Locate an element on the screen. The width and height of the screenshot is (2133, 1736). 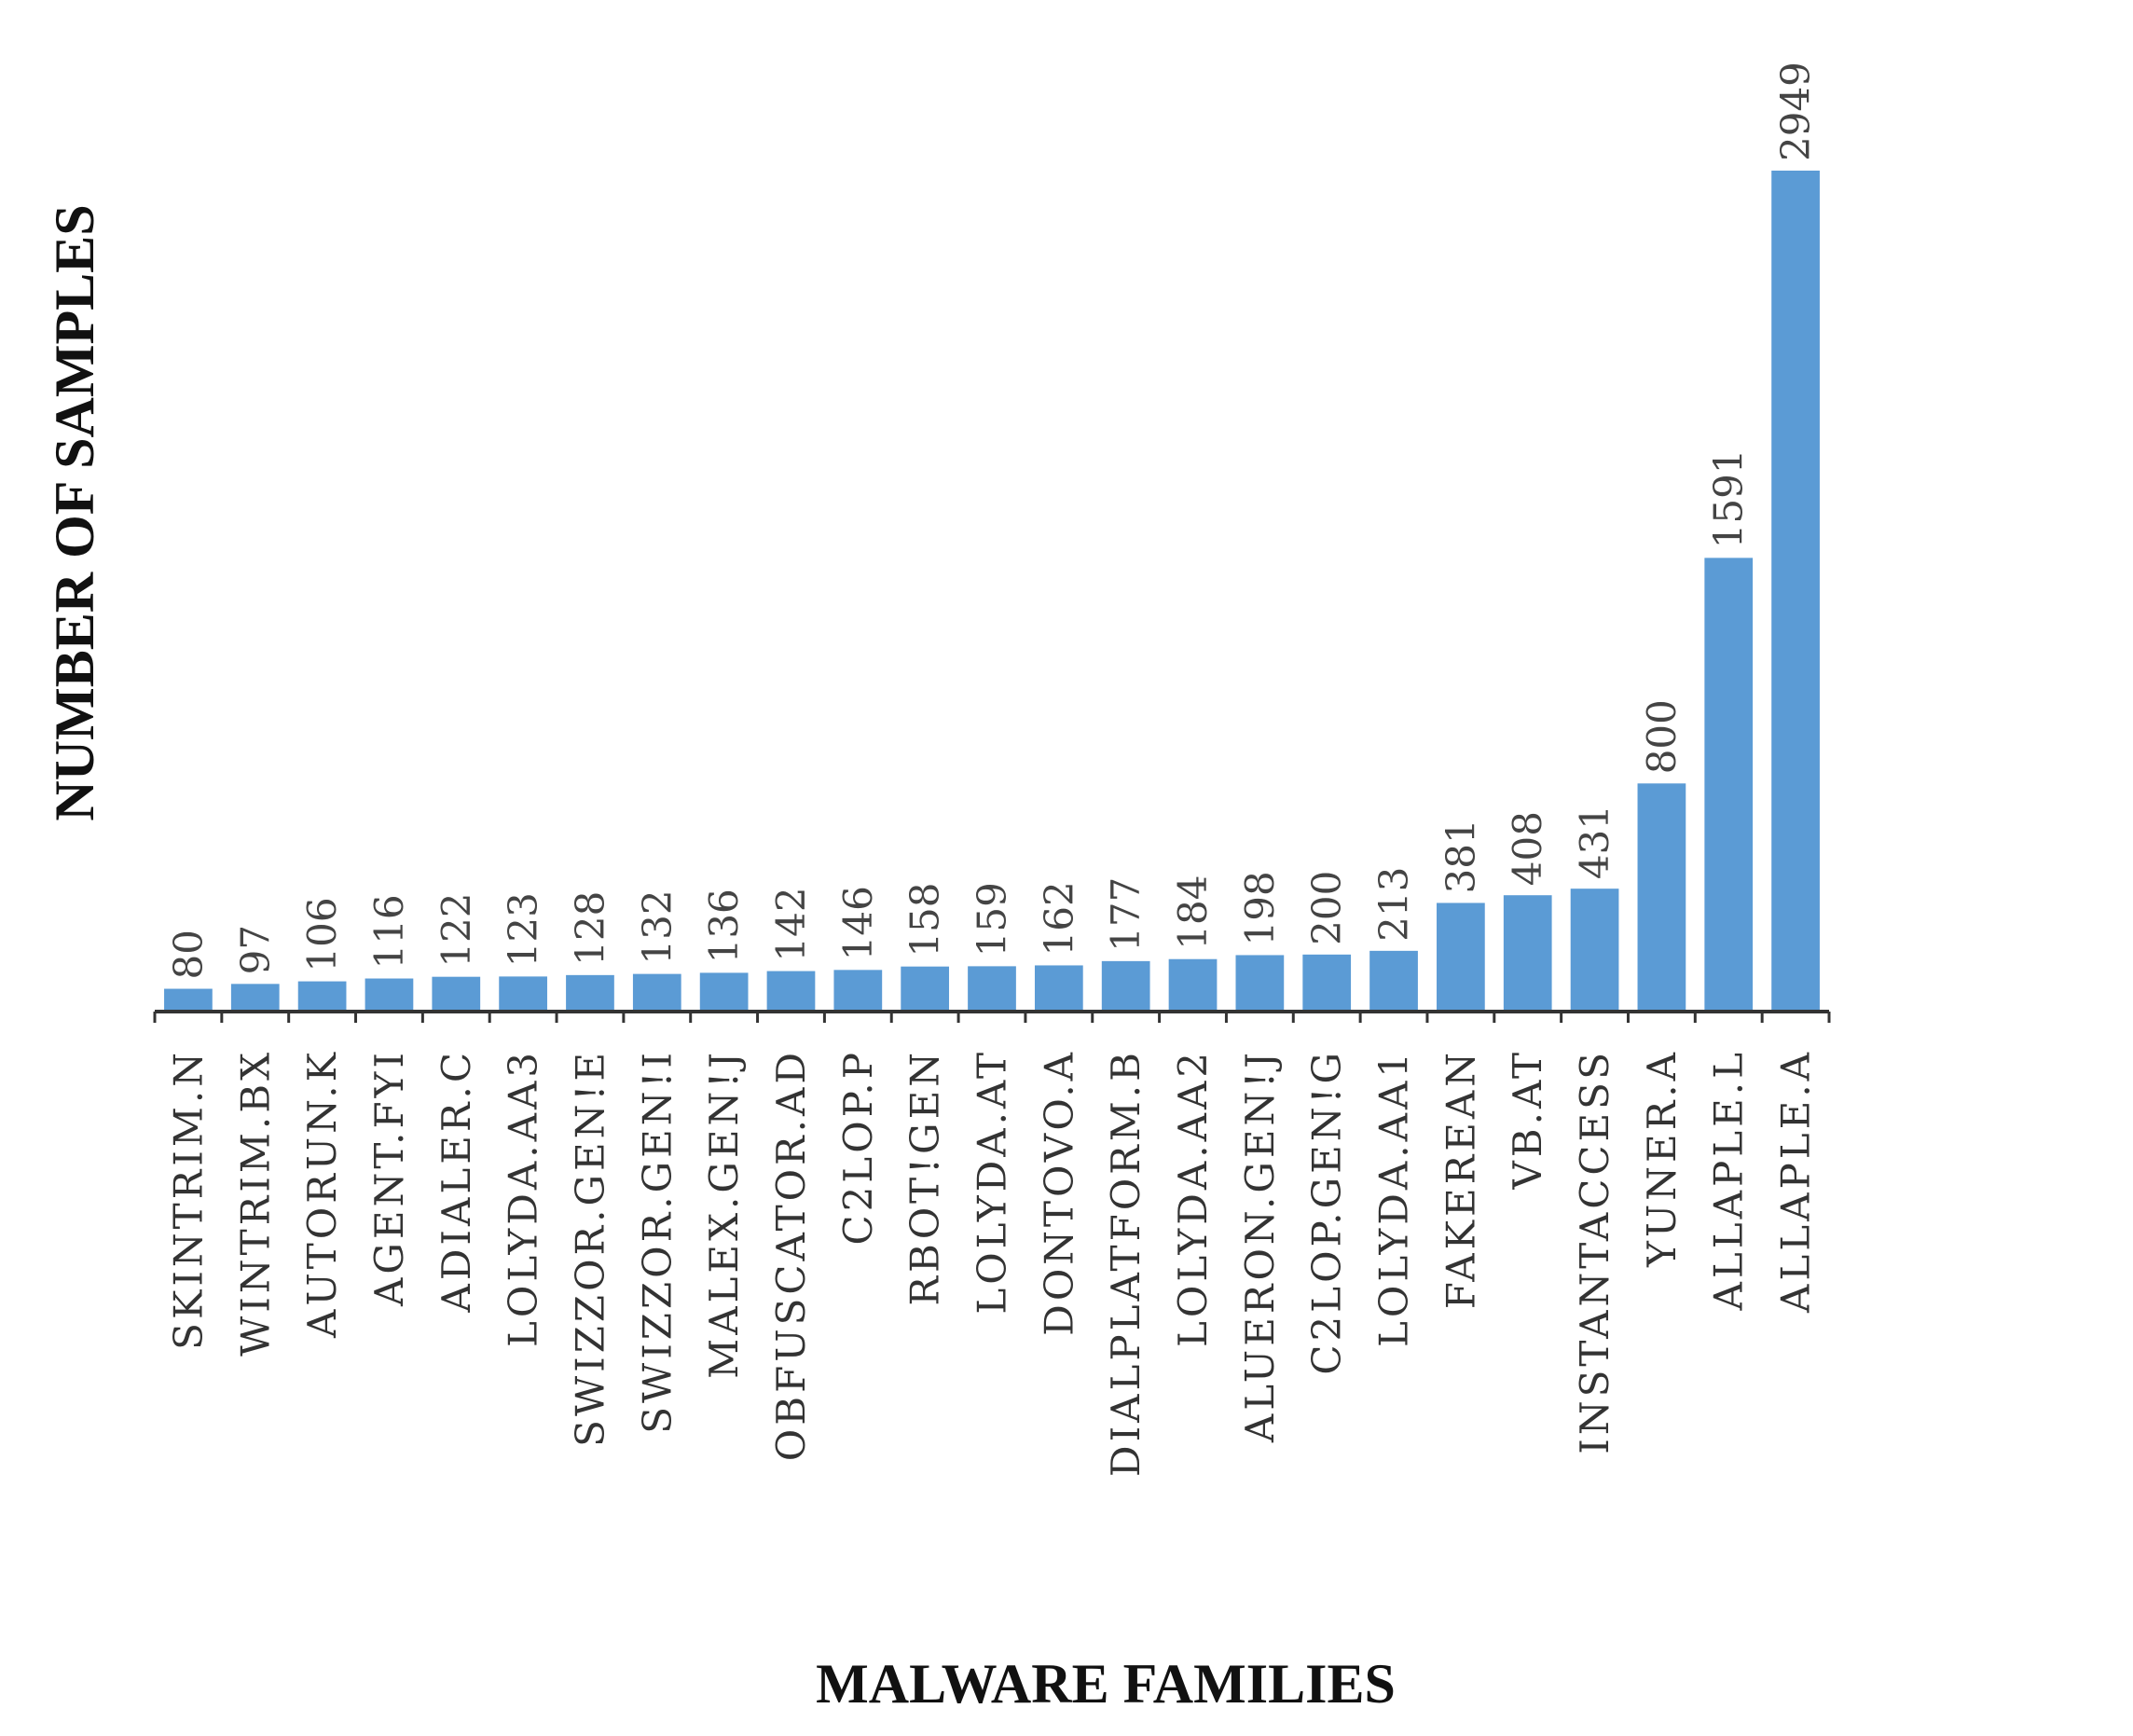
category-label: SWIZZOR.GEN!E is located at coordinates (589, 1248).